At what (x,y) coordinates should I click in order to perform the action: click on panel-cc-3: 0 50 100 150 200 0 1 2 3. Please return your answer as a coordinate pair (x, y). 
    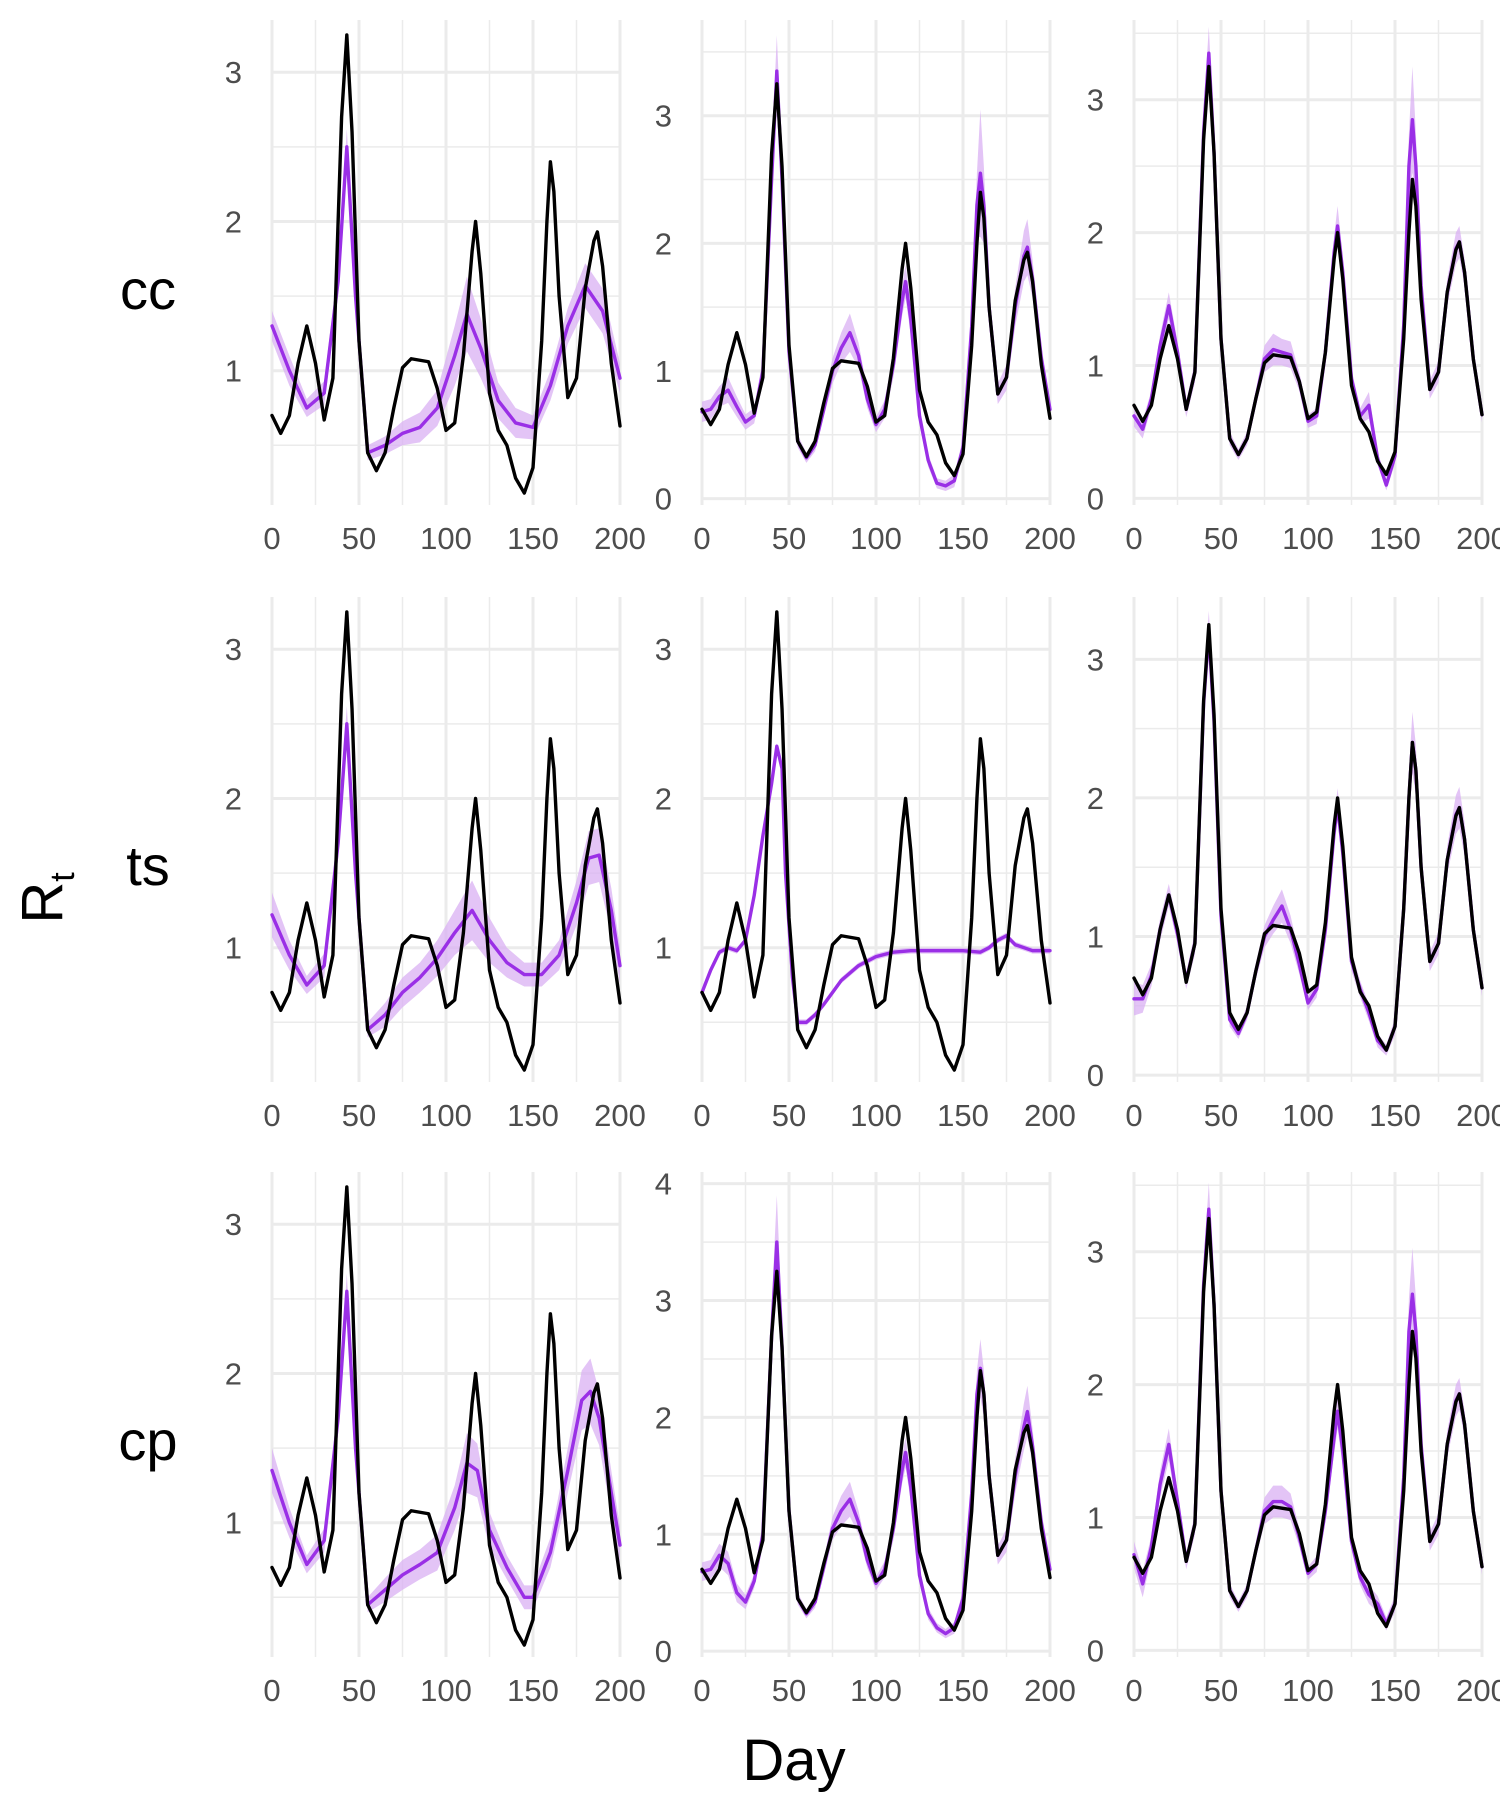
    Looking at the image, I should click on (1293, 288).